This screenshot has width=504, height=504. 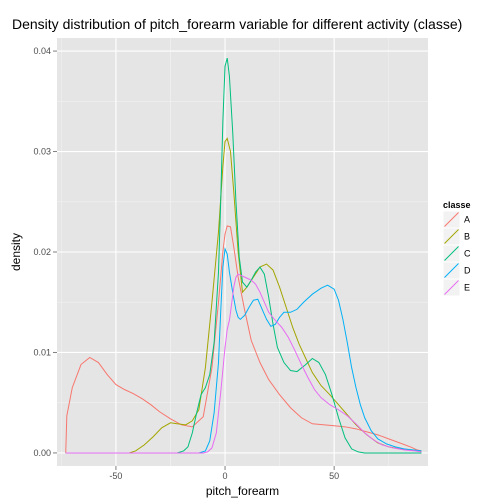 What do you see at coordinates (451, 236) in the screenshot?
I see `legend-key-b` at bounding box center [451, 236].